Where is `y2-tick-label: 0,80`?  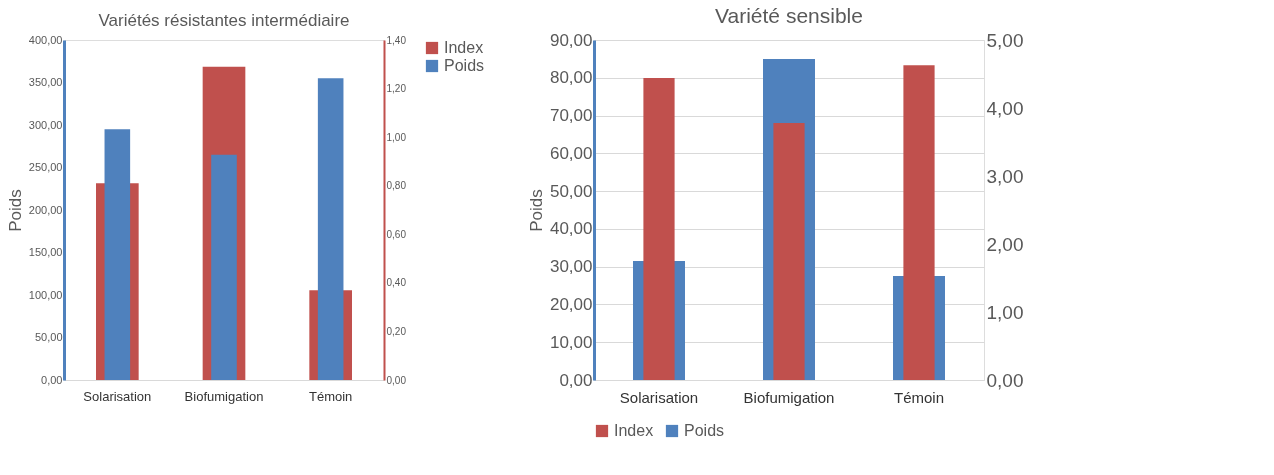 y2-tick-label: 0,80 is located at coordinates (396, 186).